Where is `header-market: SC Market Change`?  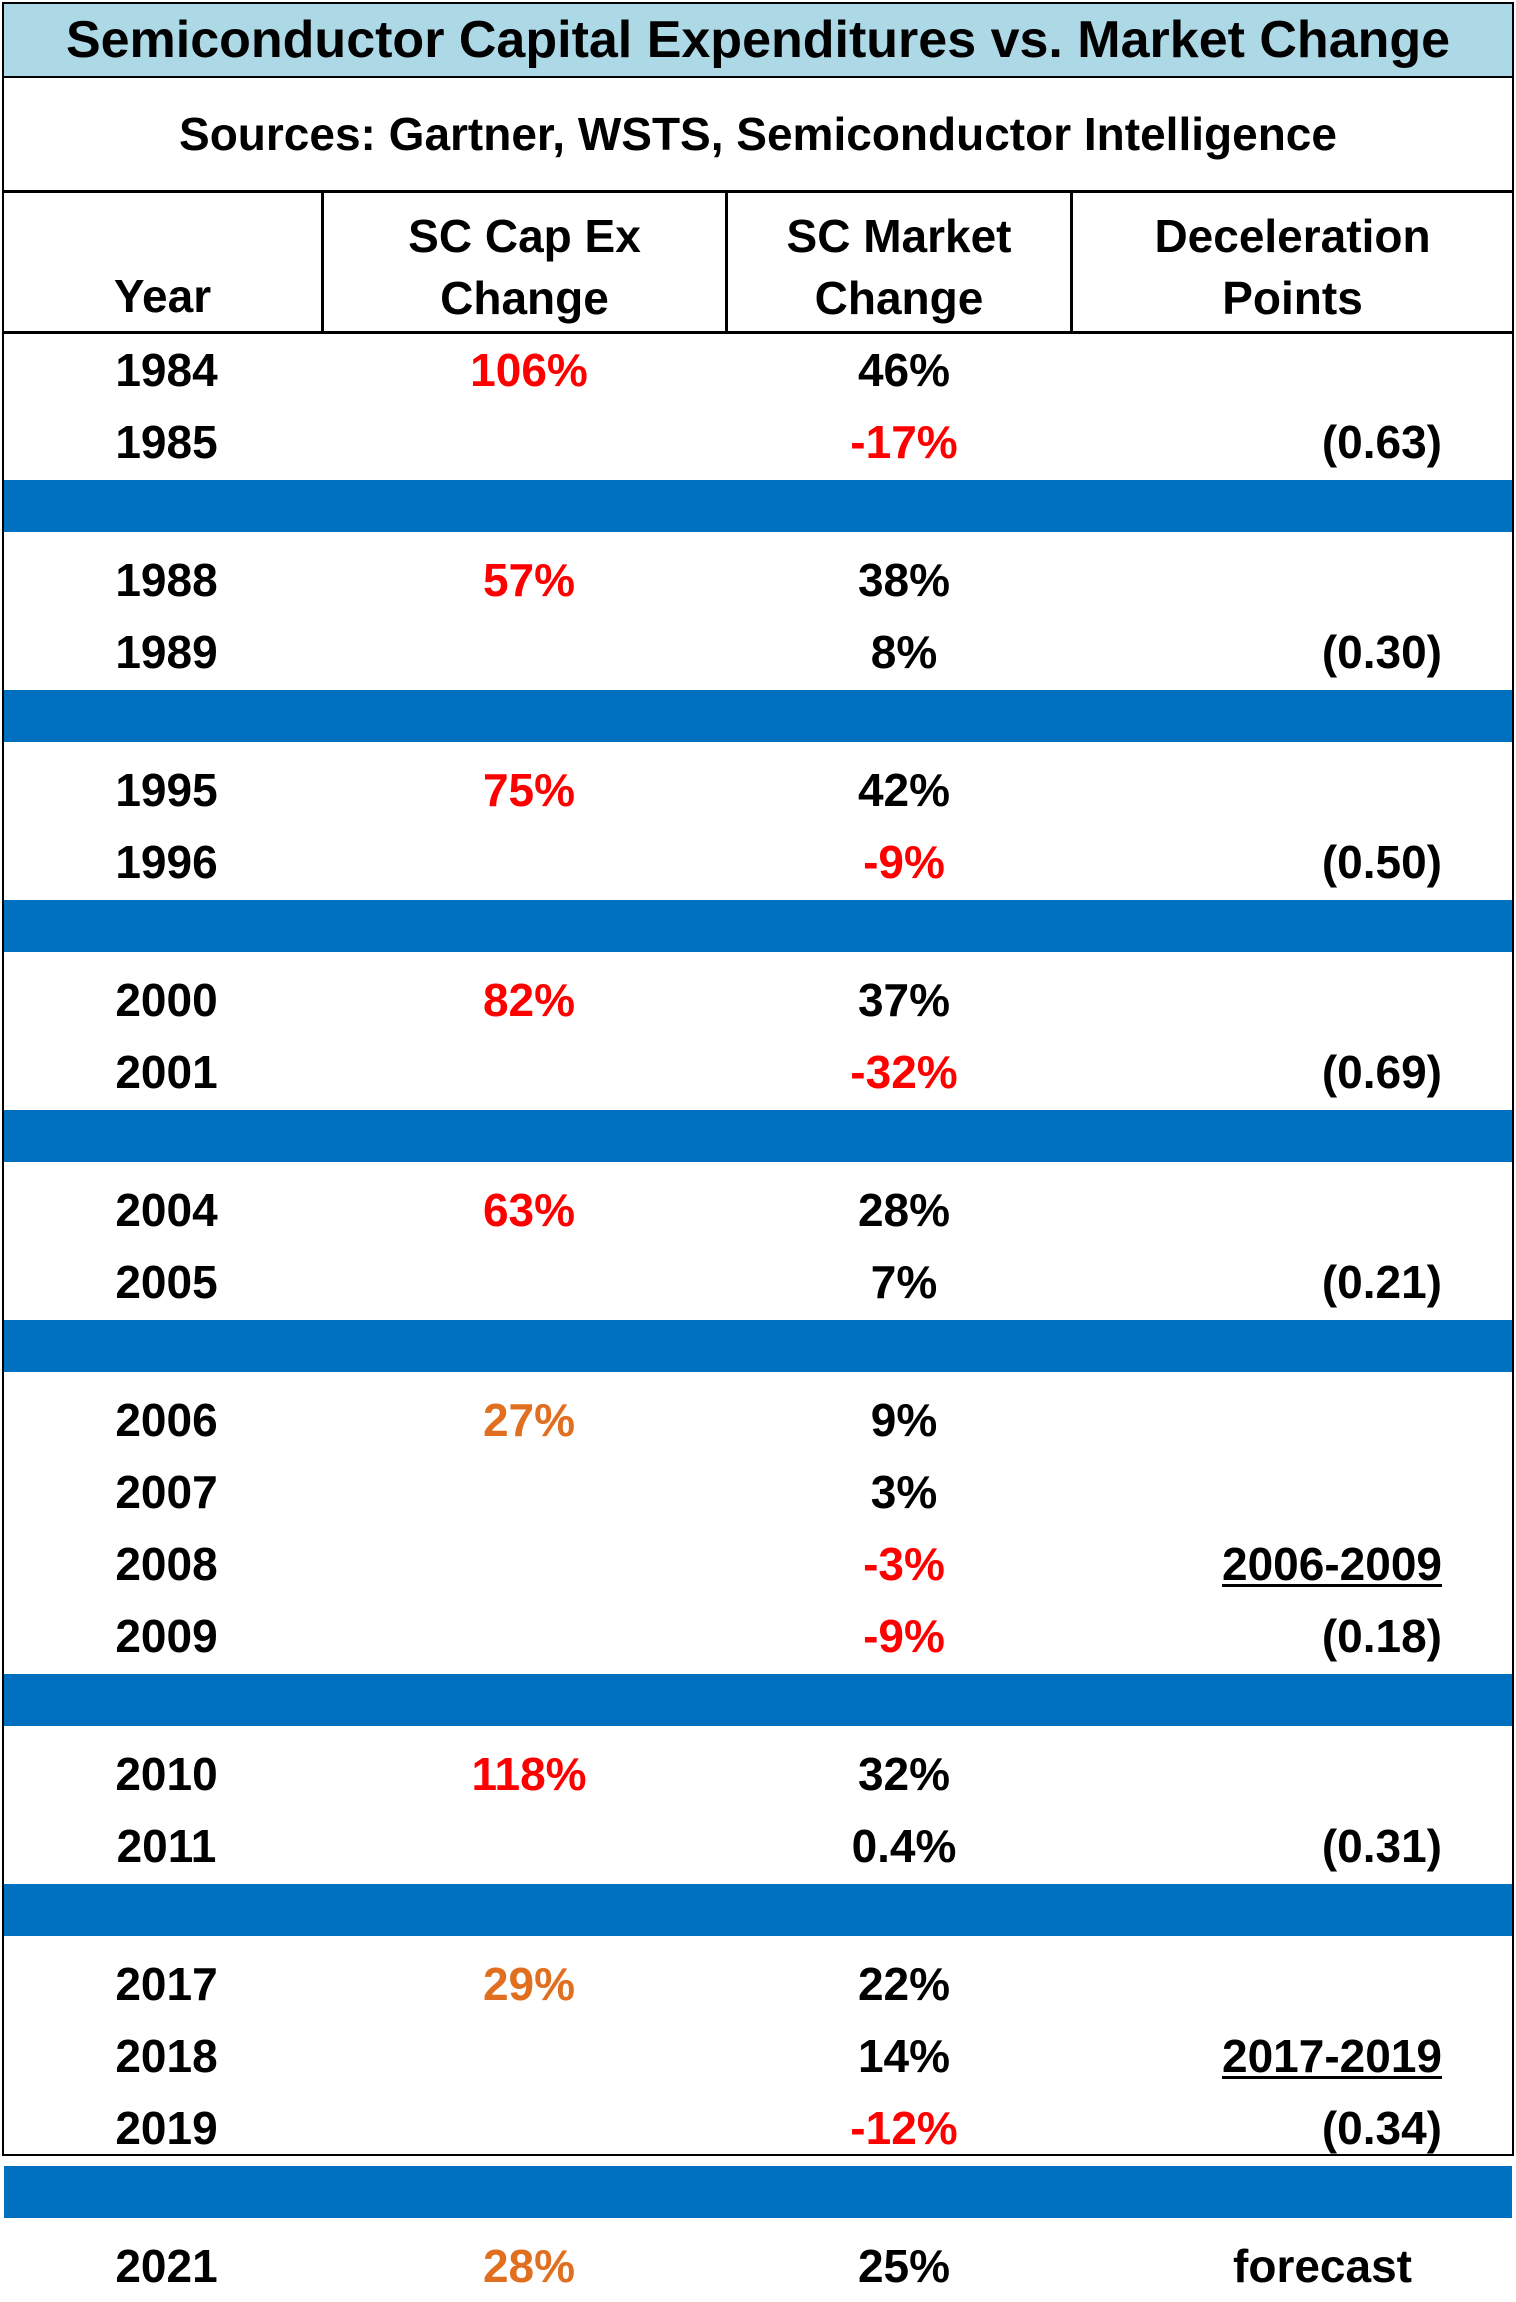
header-market: SC Market Change is located at coordinates (900, 262).